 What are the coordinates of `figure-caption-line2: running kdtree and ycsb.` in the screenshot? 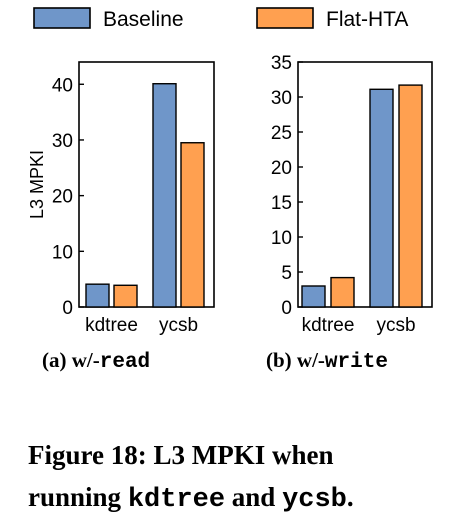 It's located at (238, 498).